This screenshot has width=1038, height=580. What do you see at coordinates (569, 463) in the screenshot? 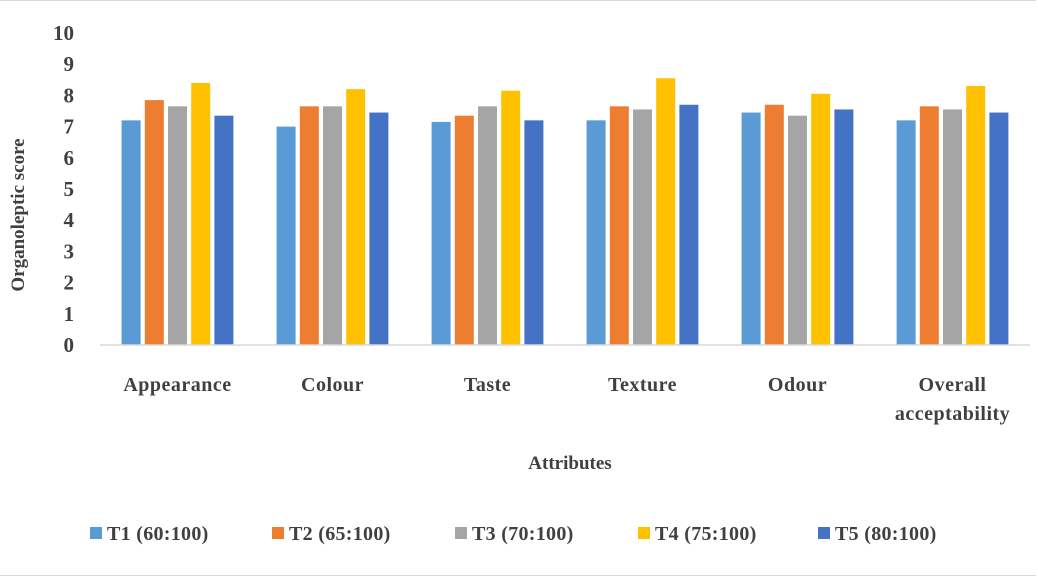
I see `x-axis-title: Attributes` at bounding box center [569, 463].